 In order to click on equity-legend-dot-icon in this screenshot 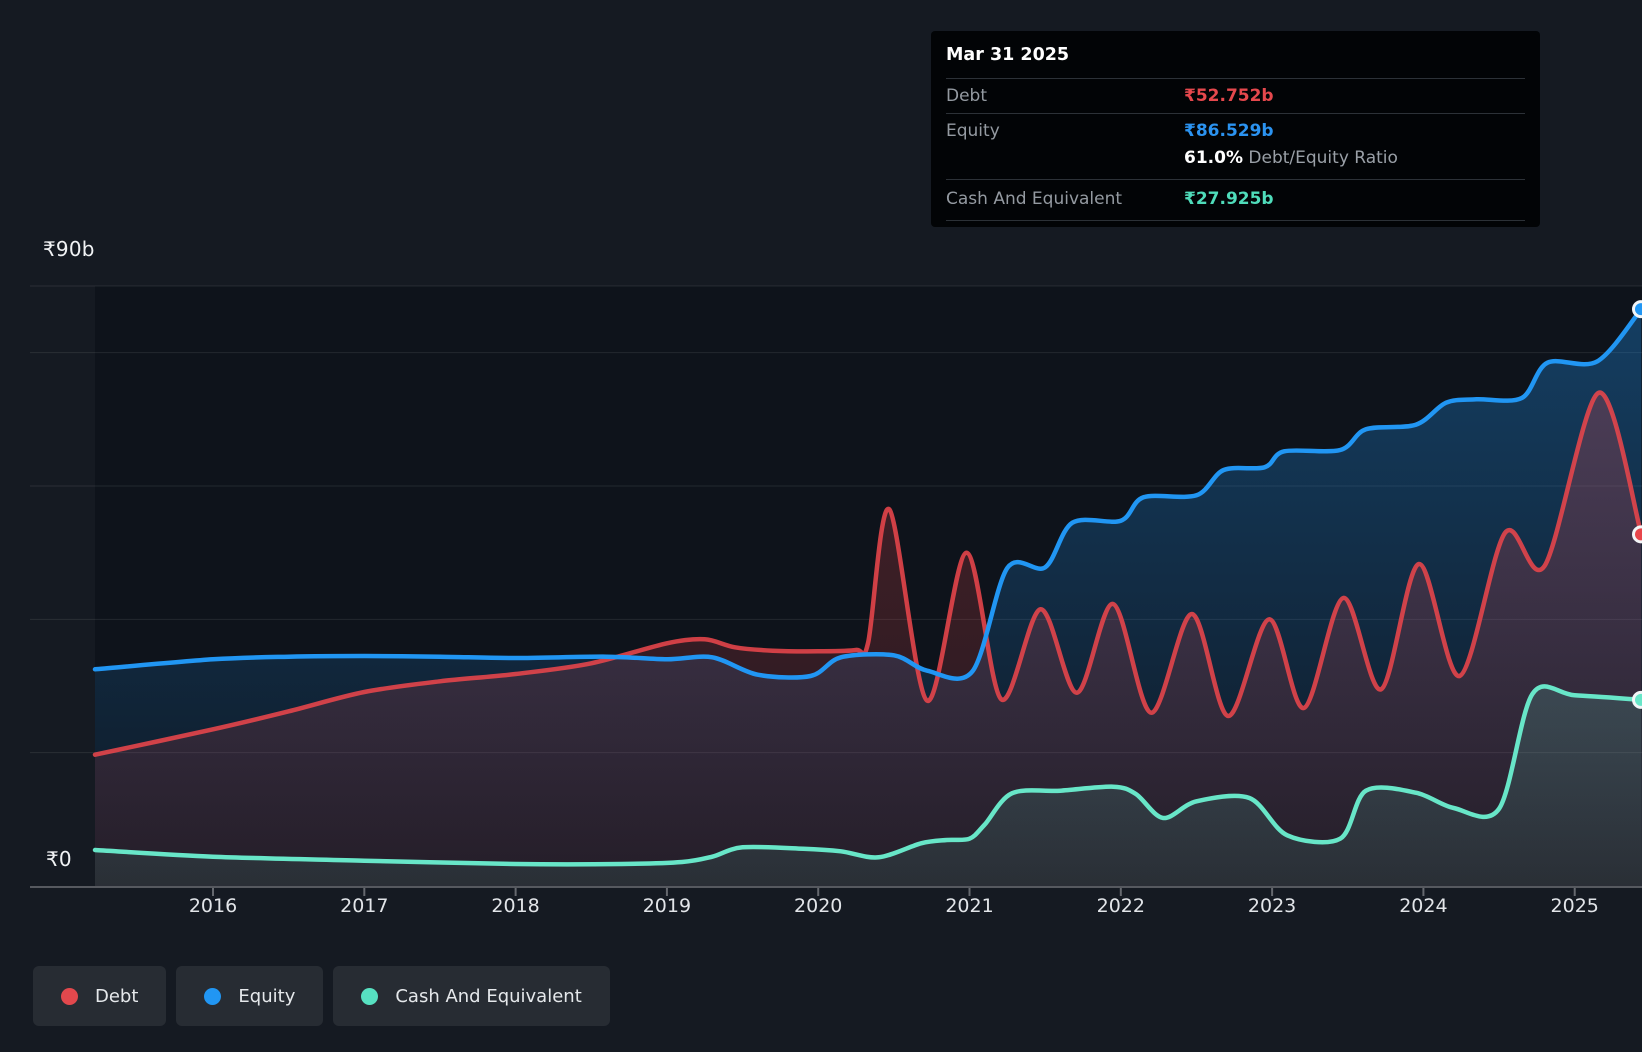, I will do `click(213, 996)`.